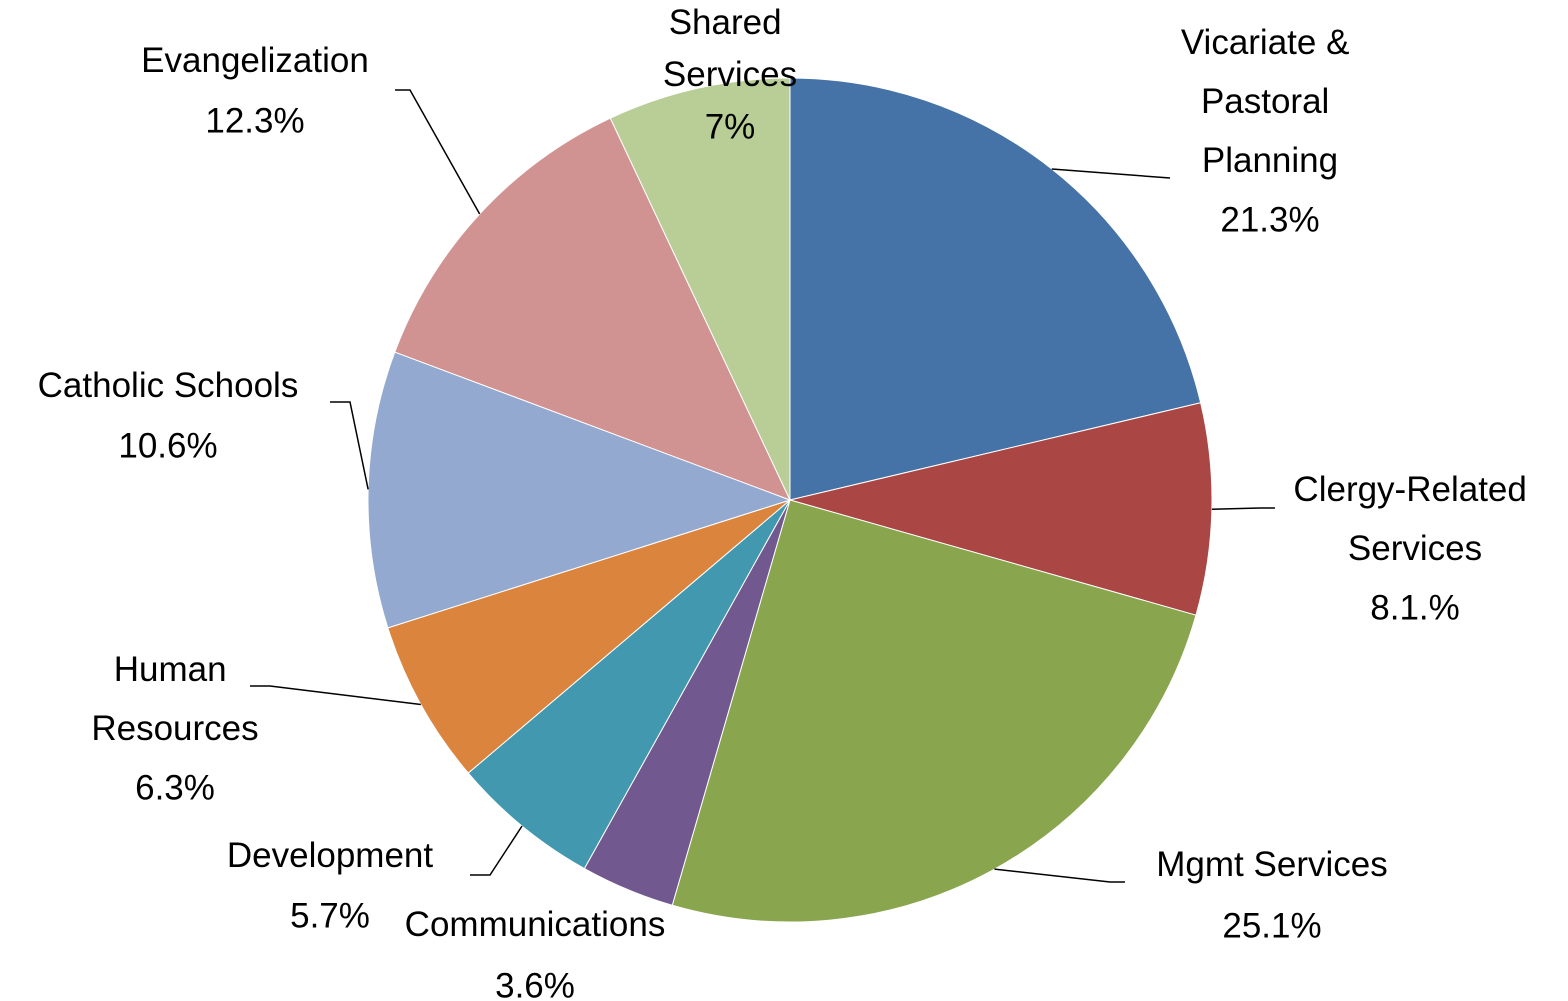 The width and height of the screenshot is (1568, 1001). I want to click on slice-label: Vicariate & Pastoral Planning, so click(1270, 101).